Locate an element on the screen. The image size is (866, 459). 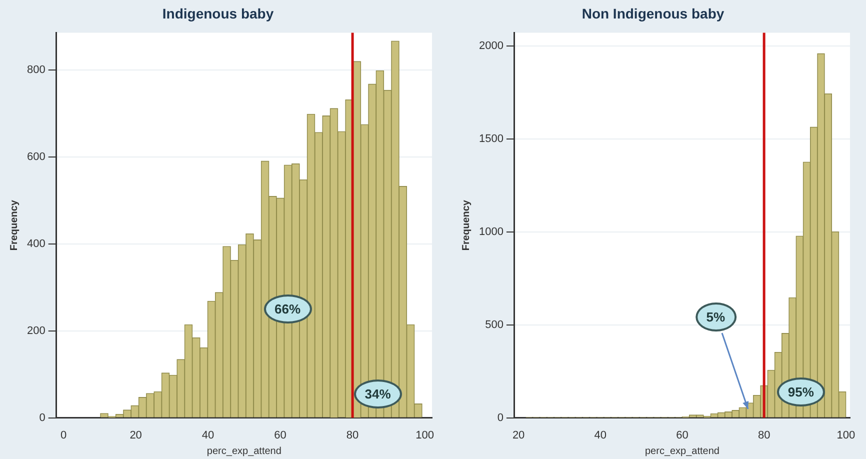
y-tick-label: 500 is located at coordinates (494, 324).